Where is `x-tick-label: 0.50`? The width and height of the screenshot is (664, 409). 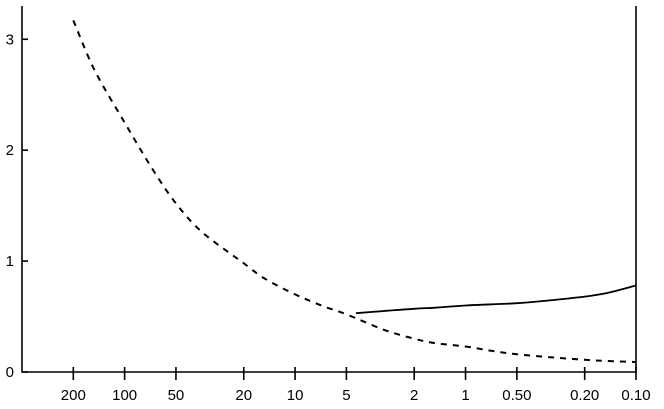 x-tick-label: 0.50 is located at coordinates (516, 395).